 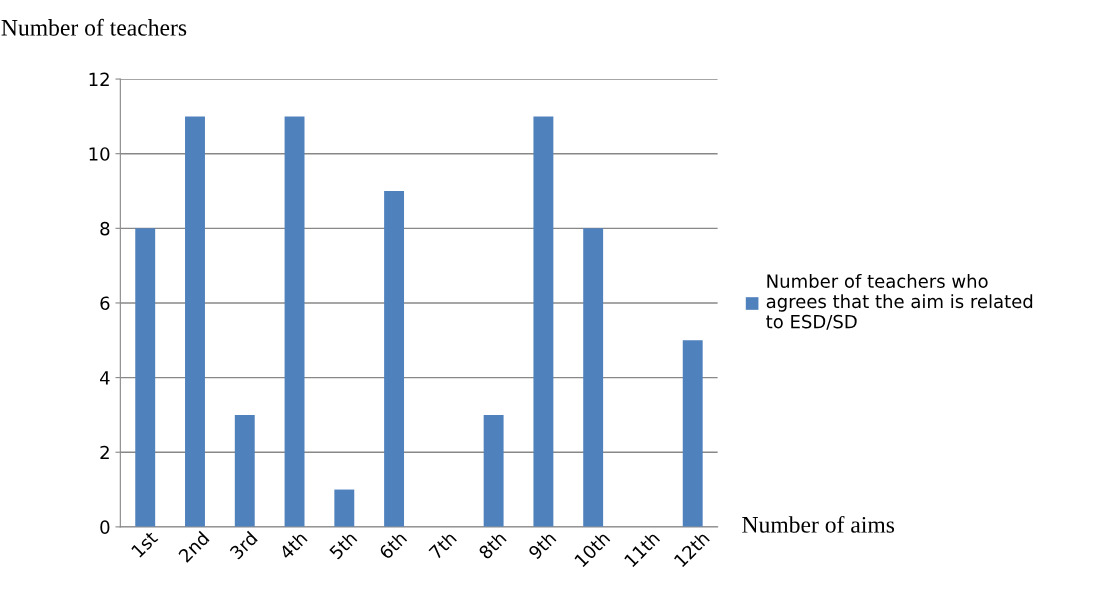 I want to click on y-tick-label: 2, so click(x=104, y=452).